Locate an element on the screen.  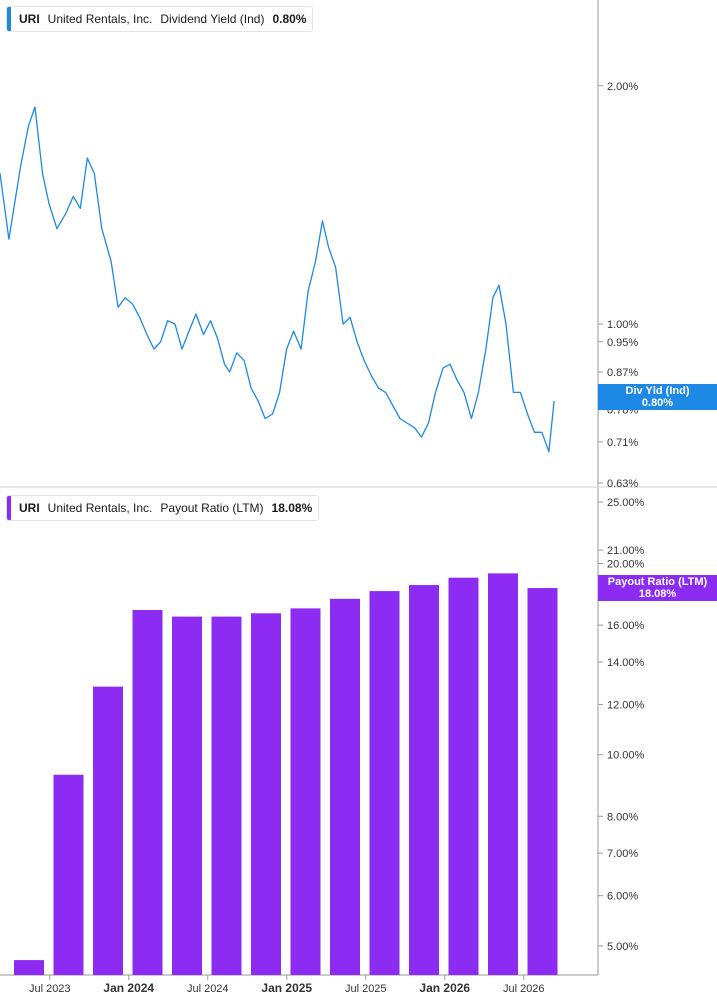
y-tick-label: 0.95% is located at coordinates (622, 343).